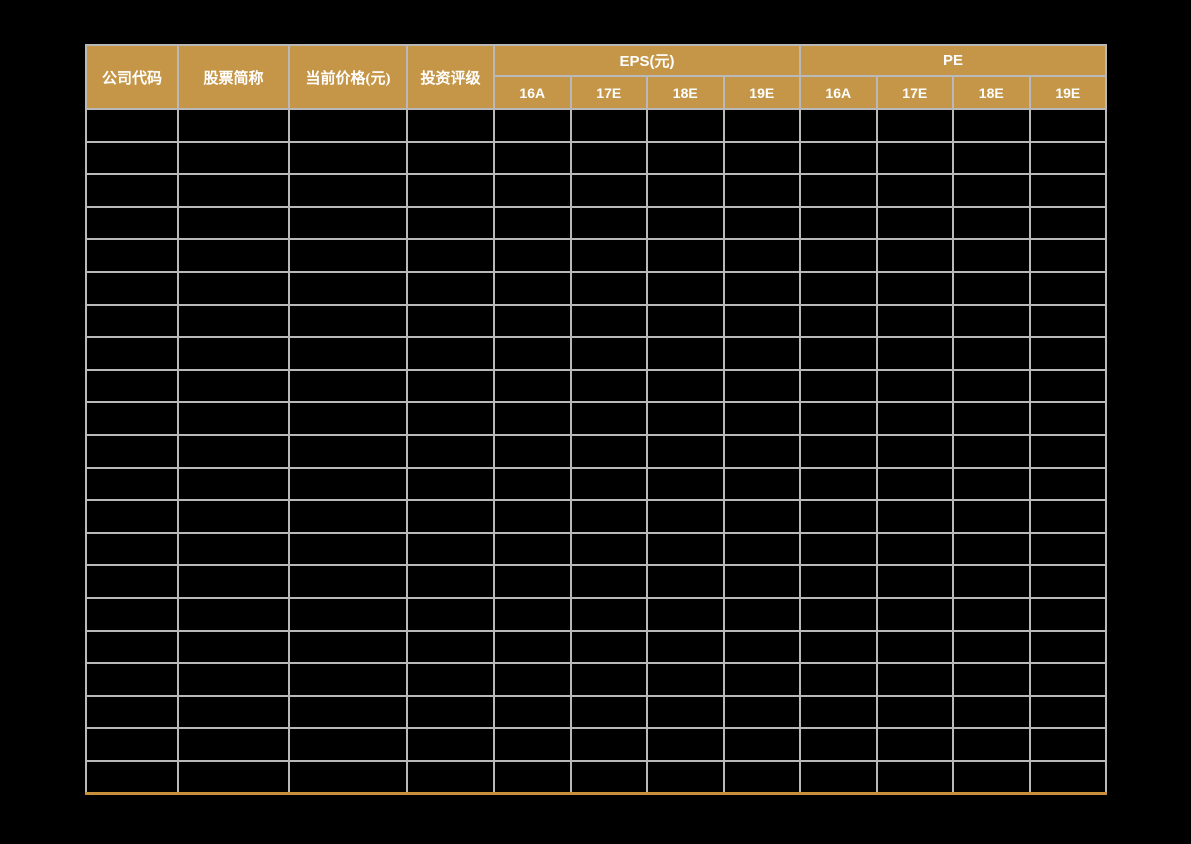 The image size is (1191, 844). I want to click on subheader-pe-16A: 16A, so click(838, 92).